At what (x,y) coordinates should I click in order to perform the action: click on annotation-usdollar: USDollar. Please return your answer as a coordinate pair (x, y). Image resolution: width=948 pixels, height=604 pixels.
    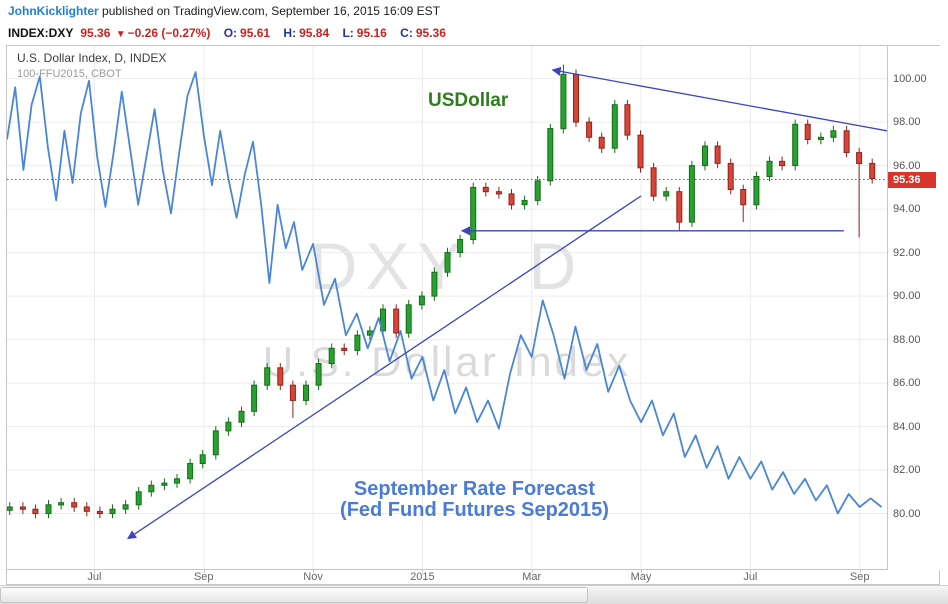
    Looking at the image, I should click on (468, 100).